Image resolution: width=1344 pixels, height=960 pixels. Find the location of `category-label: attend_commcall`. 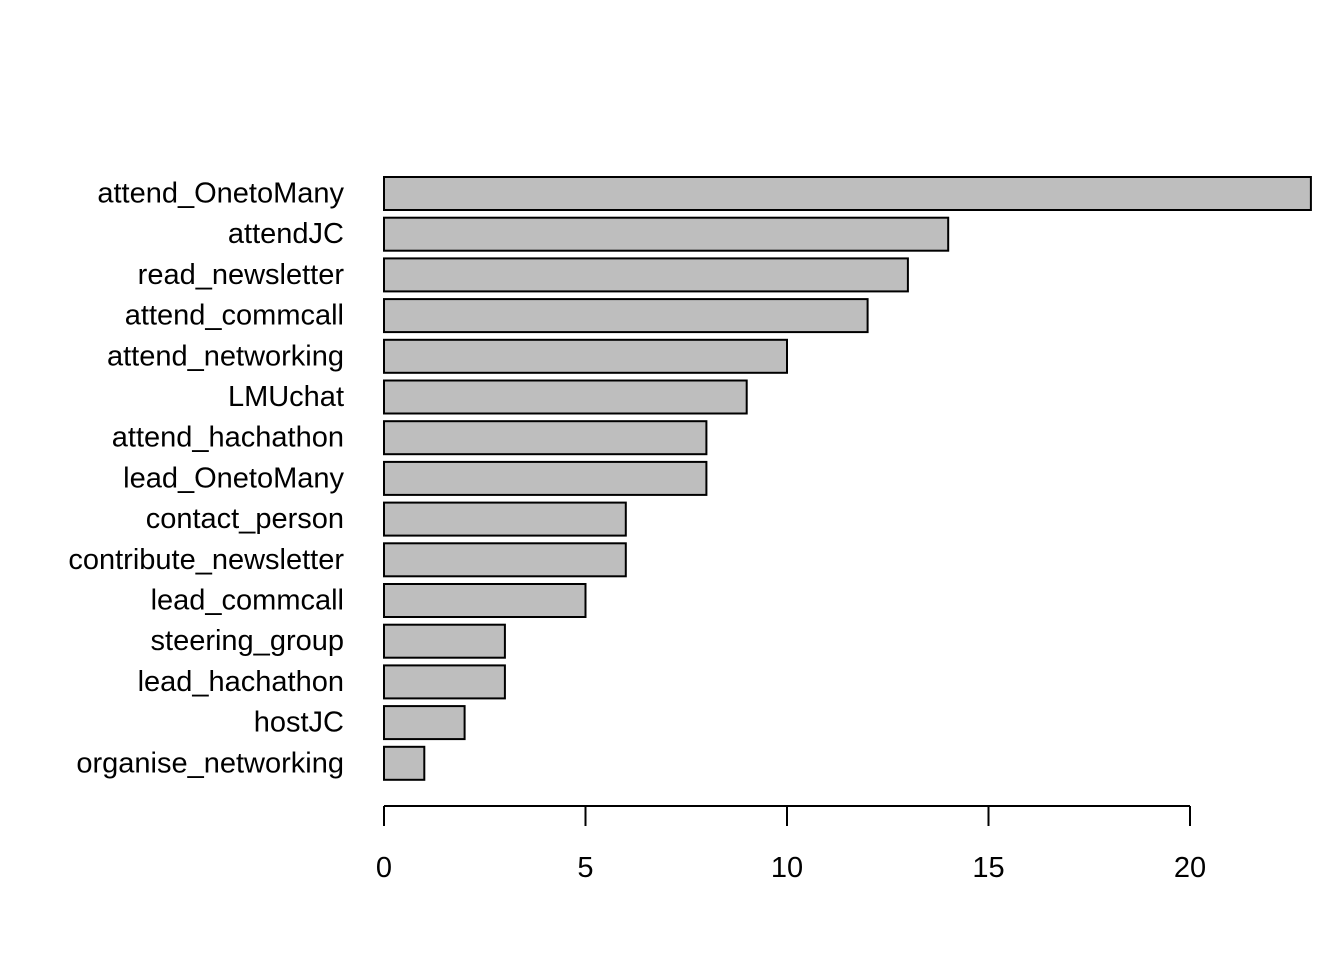

category-label: attend_commcall is located at coordinates (234, 316).